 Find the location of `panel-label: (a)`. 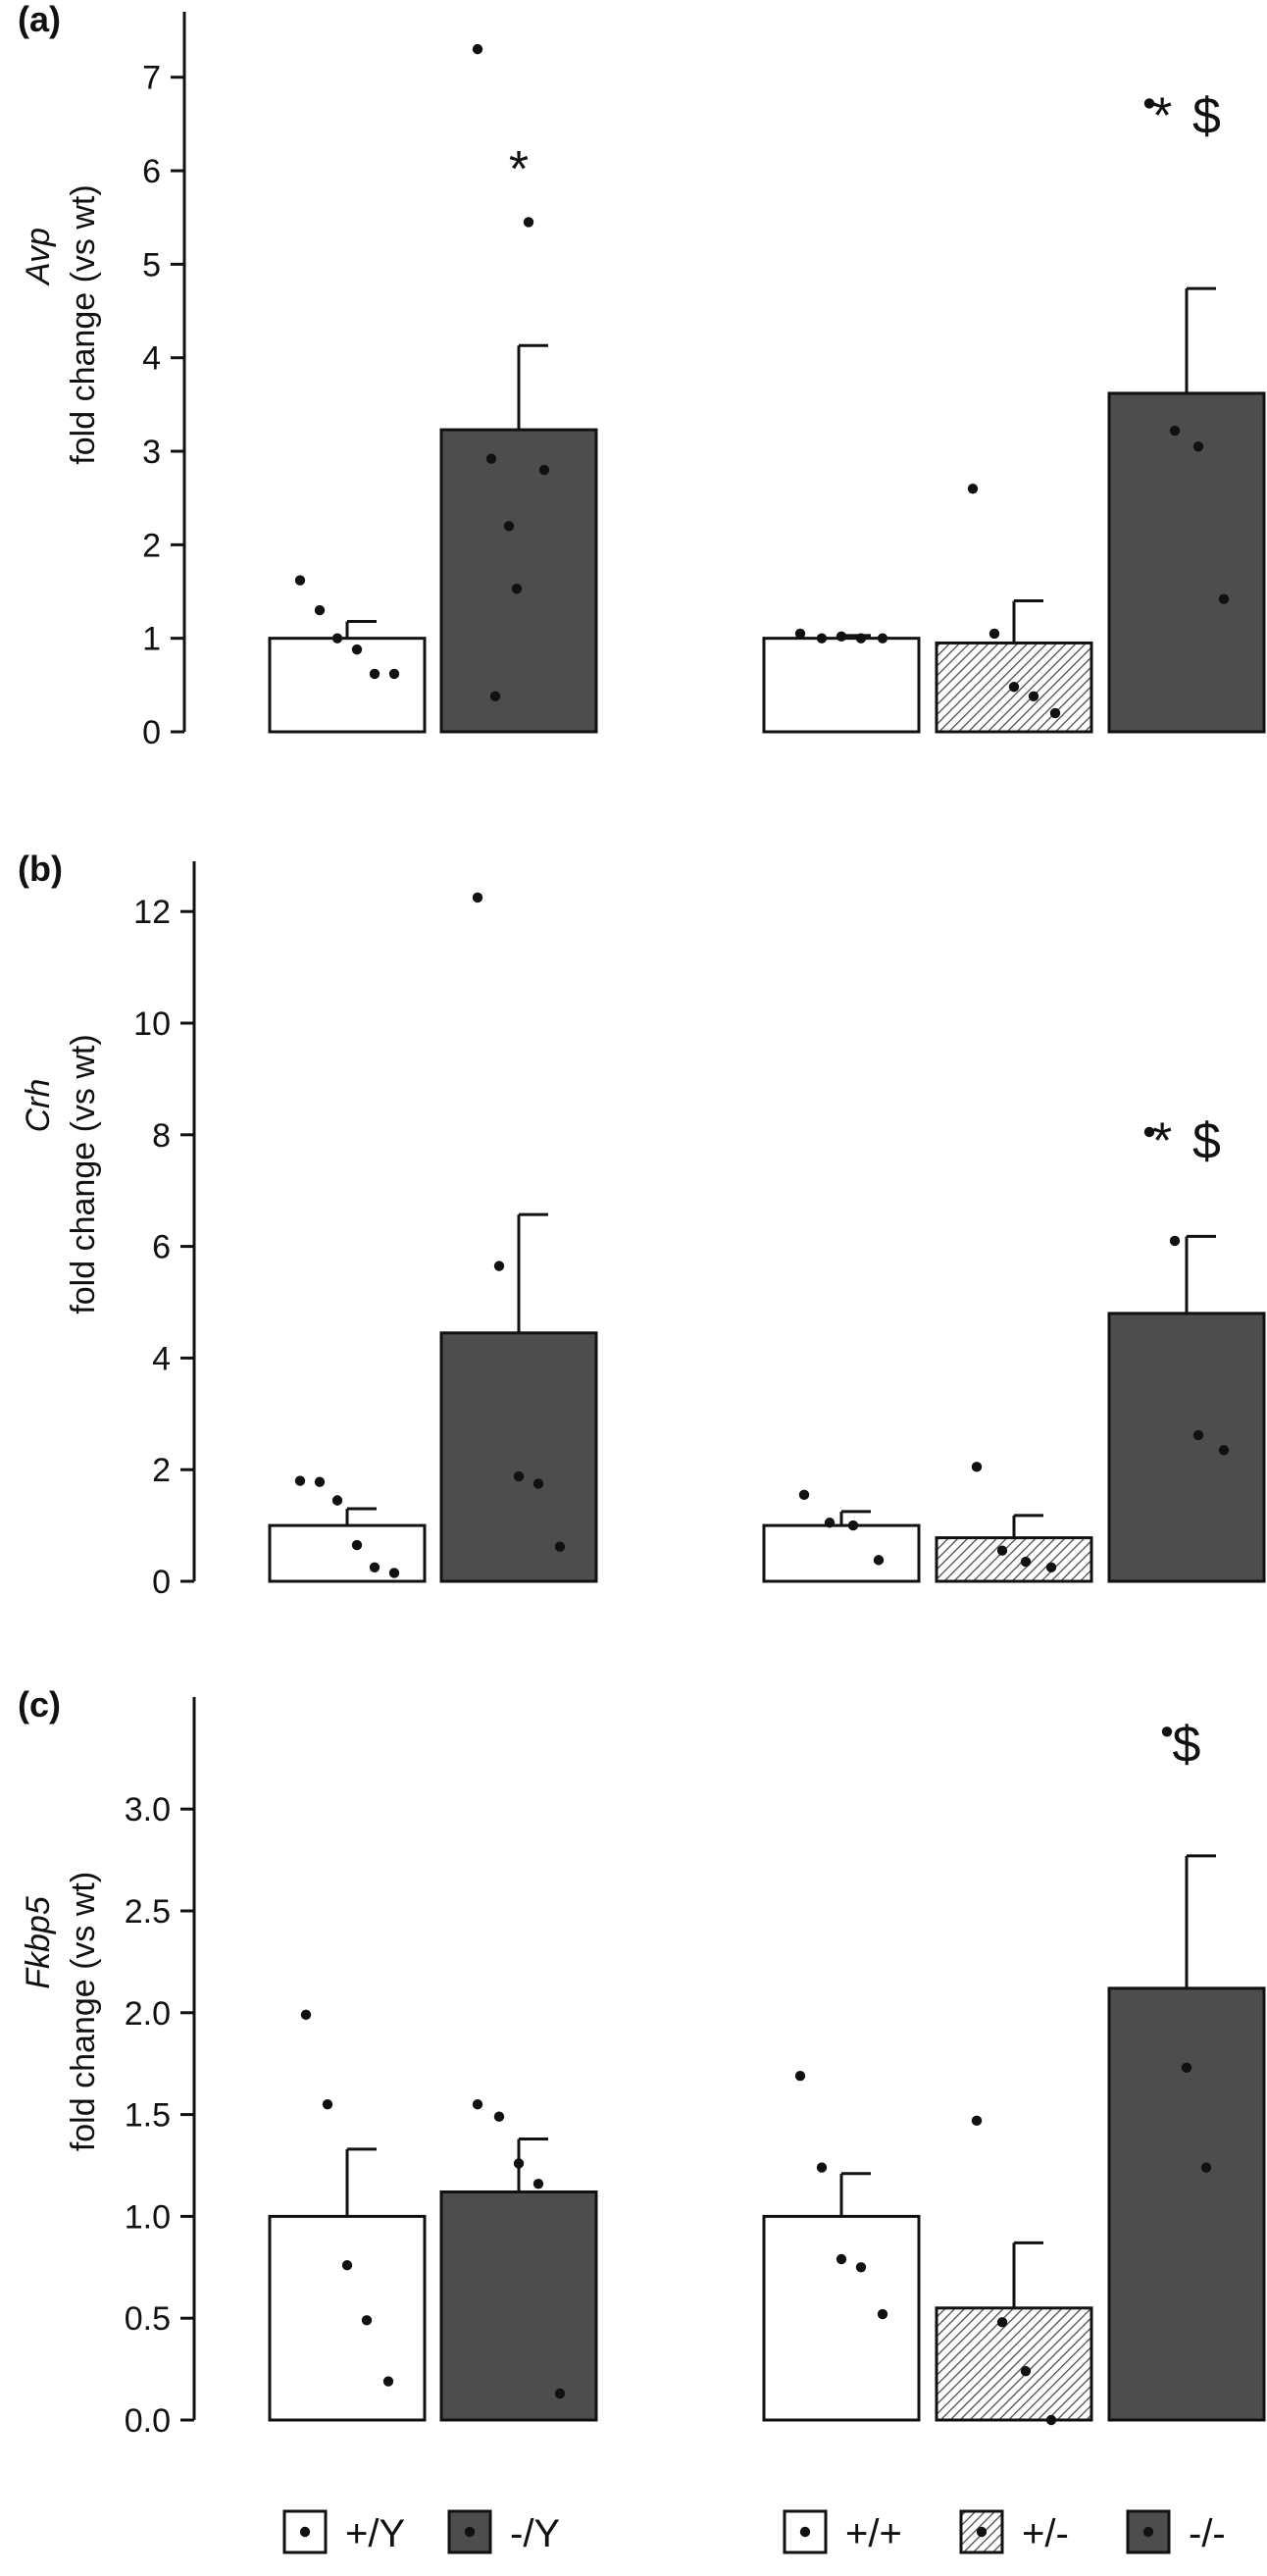

panel-label: (a) is located at coordinates (39, 19).